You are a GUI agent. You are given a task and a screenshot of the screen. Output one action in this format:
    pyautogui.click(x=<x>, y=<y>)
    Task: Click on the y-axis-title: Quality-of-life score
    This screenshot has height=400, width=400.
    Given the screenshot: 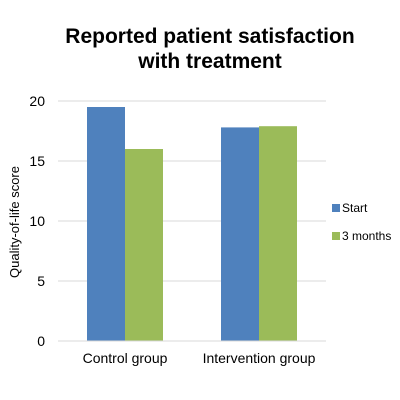 What is the action you would take?
    pyautogui.click(x=14, y=222)
    